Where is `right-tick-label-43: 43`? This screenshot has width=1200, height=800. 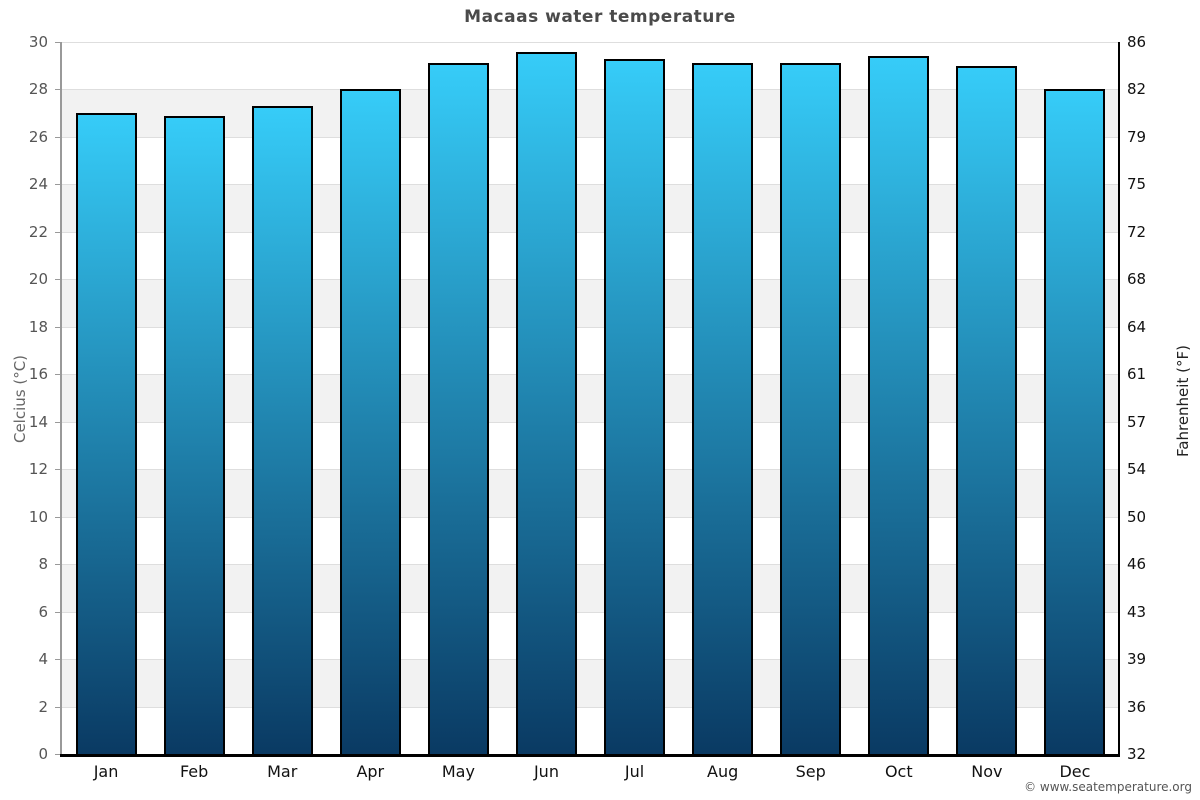 right-tick-label-43: 43 is located at coordinates (1137, 611).